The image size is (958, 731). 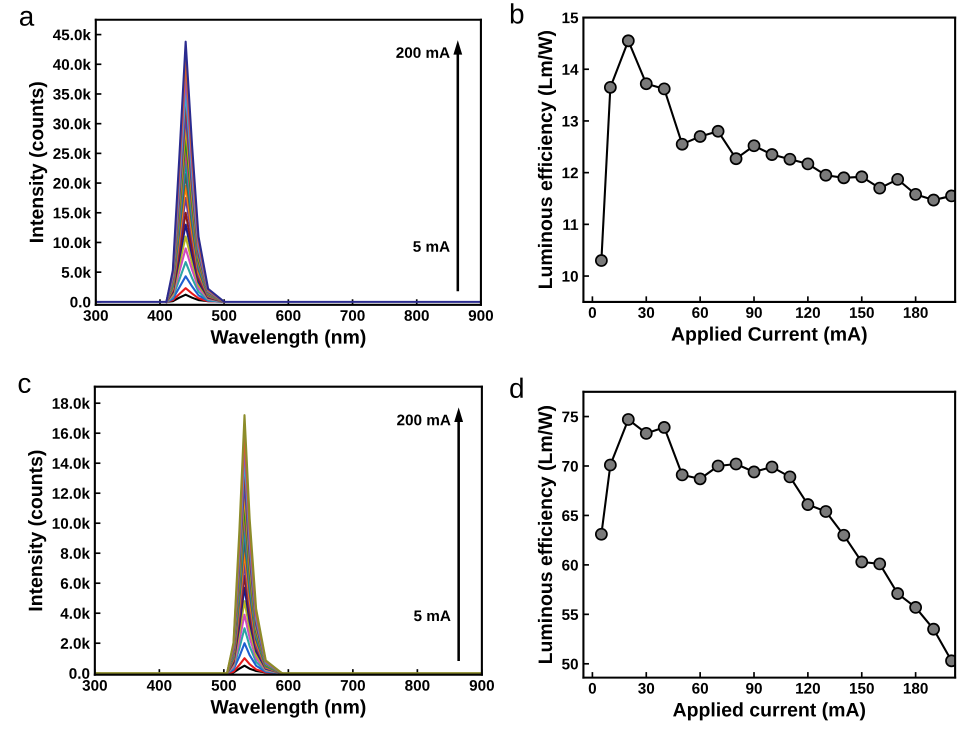 I want to click on y-tick-label: 25.0k, so click(x=72, y=154).